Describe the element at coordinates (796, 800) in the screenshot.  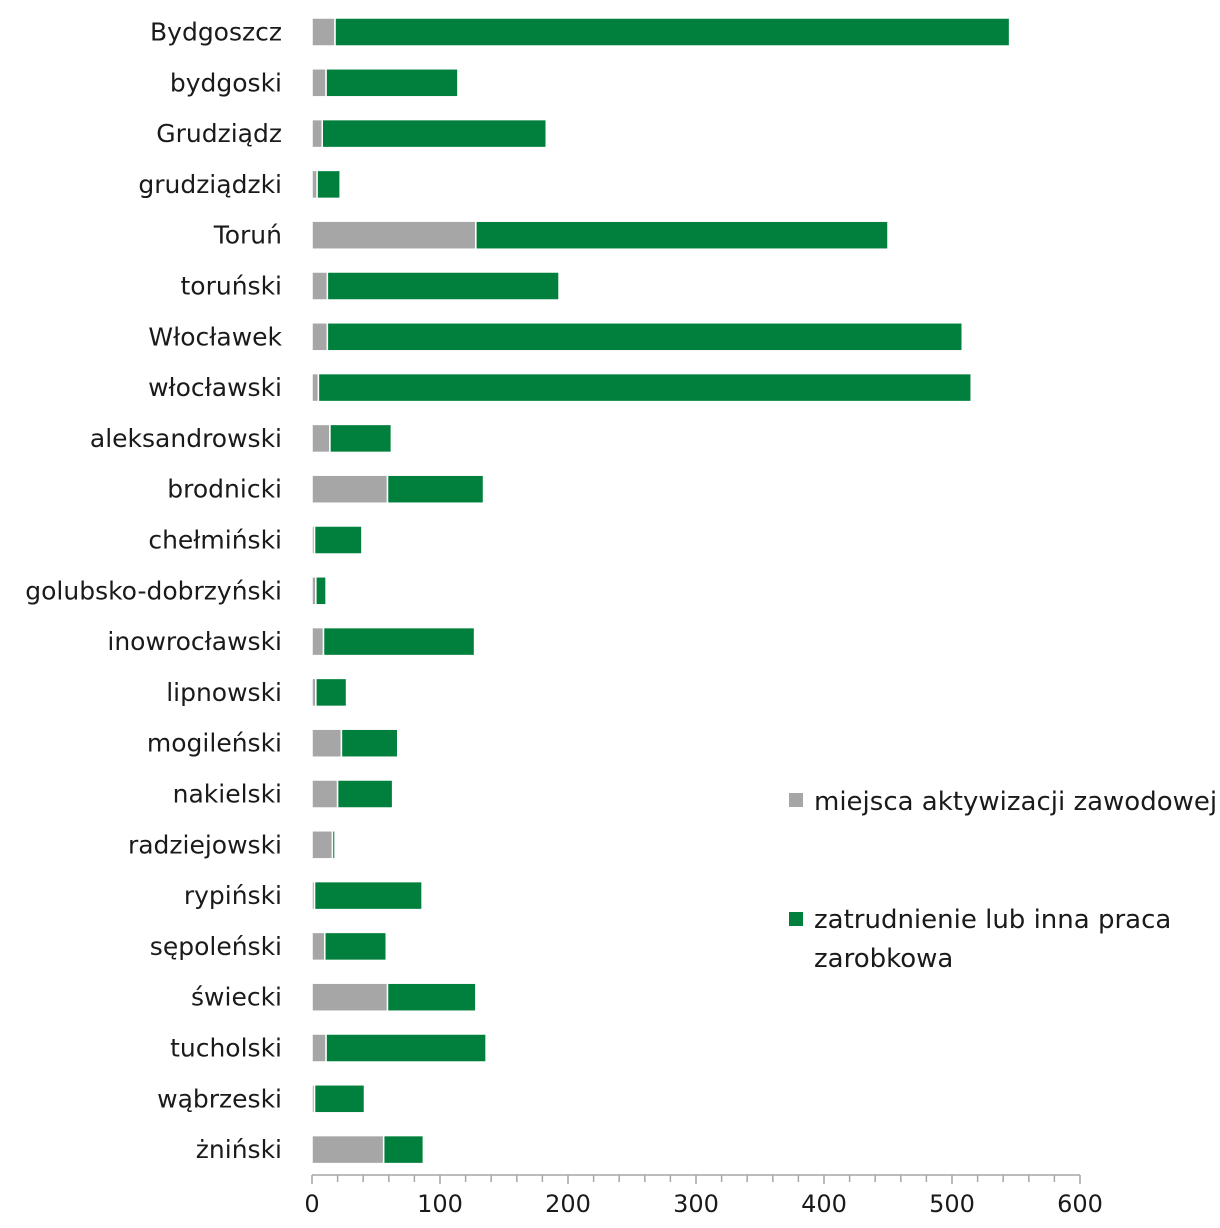
I see `legend-swatch-miejsca-aktywizacji` at that location.